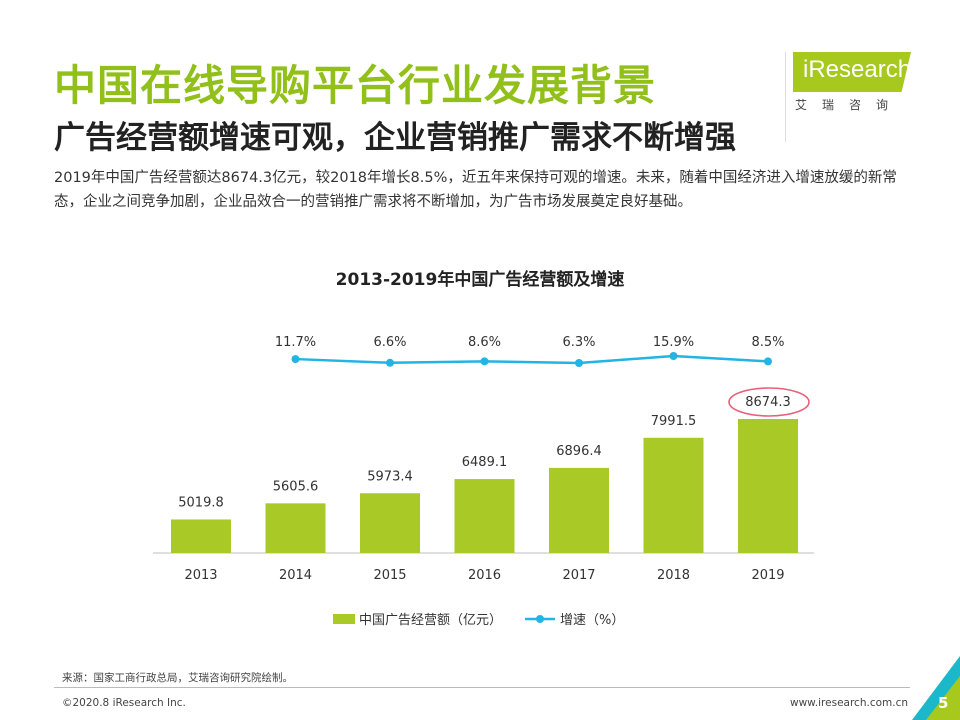  What do you see at coordinates (540, 619) in the screenshot?
I see `legend-line-marker` at bounding box center [540, 619].